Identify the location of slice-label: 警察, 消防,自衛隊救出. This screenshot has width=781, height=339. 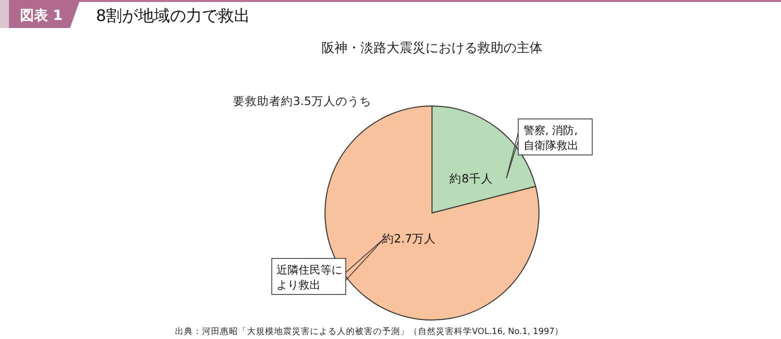
(550, 138).